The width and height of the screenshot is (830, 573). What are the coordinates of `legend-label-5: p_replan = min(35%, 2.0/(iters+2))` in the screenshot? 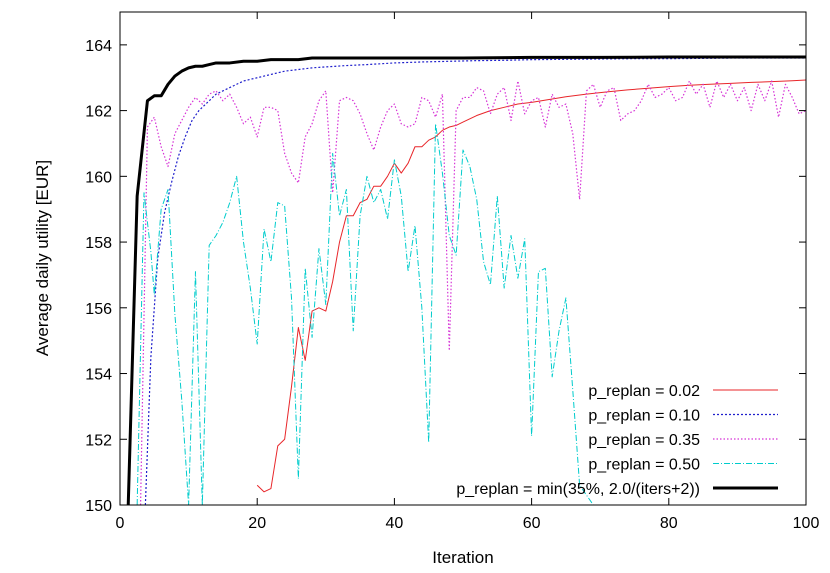 It's located at (578, 489).